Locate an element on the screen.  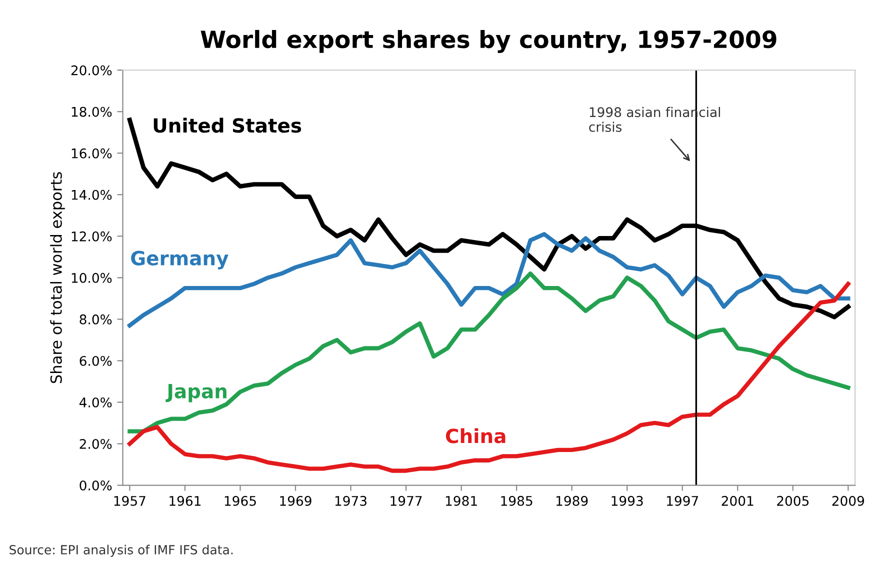
y-tick-label: 2.0% is located at coordinates (96, 443).